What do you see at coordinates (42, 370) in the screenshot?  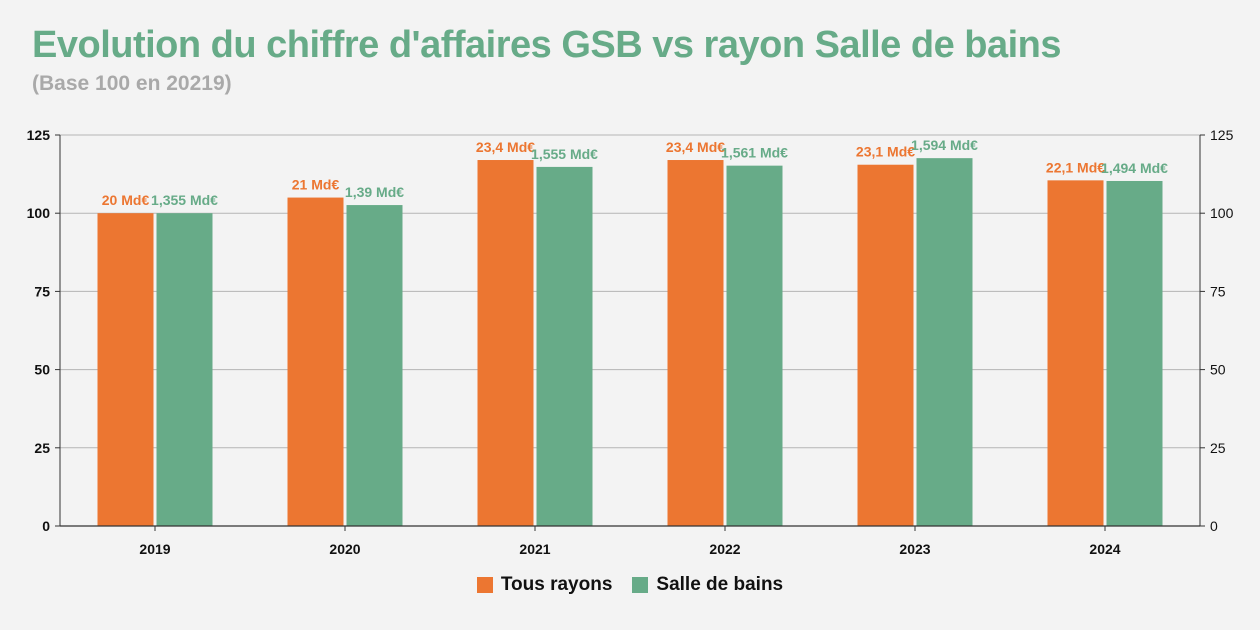 I see `y-tick-label-left: 50` at bounding box center [42, 370].